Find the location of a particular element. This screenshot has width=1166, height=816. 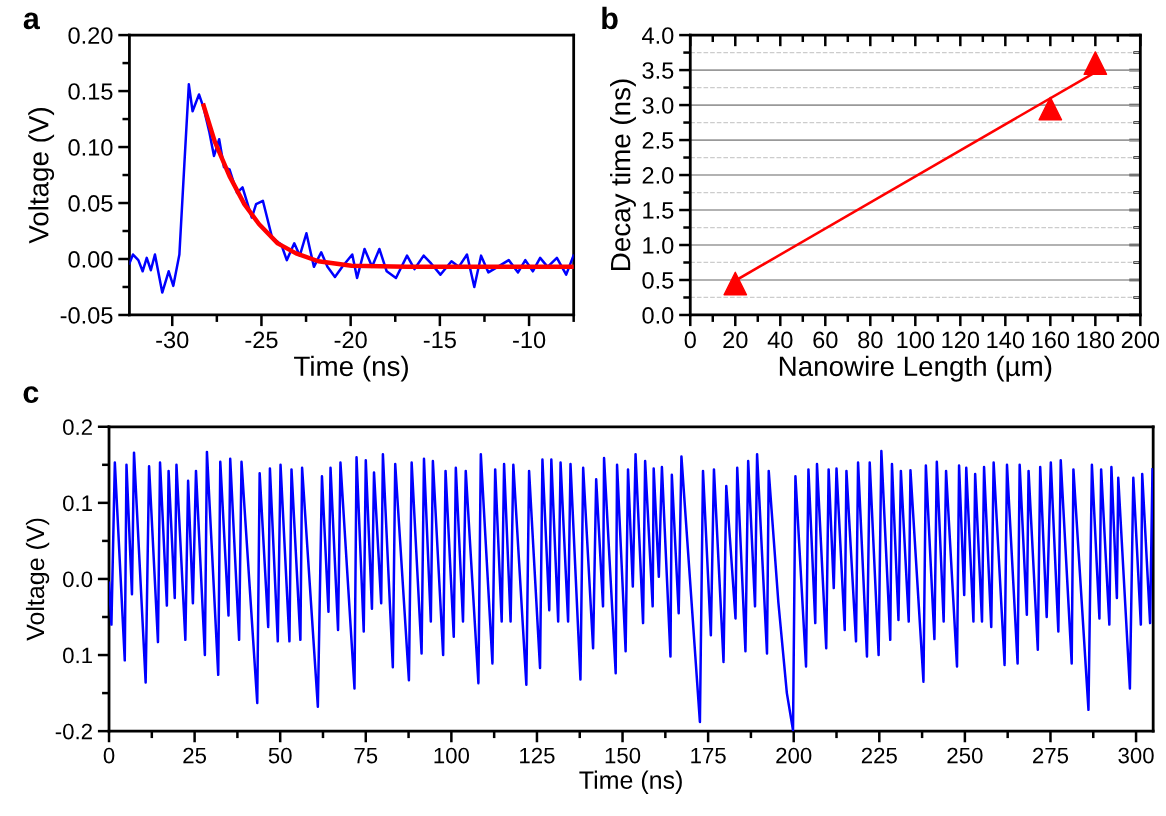

x-tick-label: 150 is located at coordinates (623, 755).